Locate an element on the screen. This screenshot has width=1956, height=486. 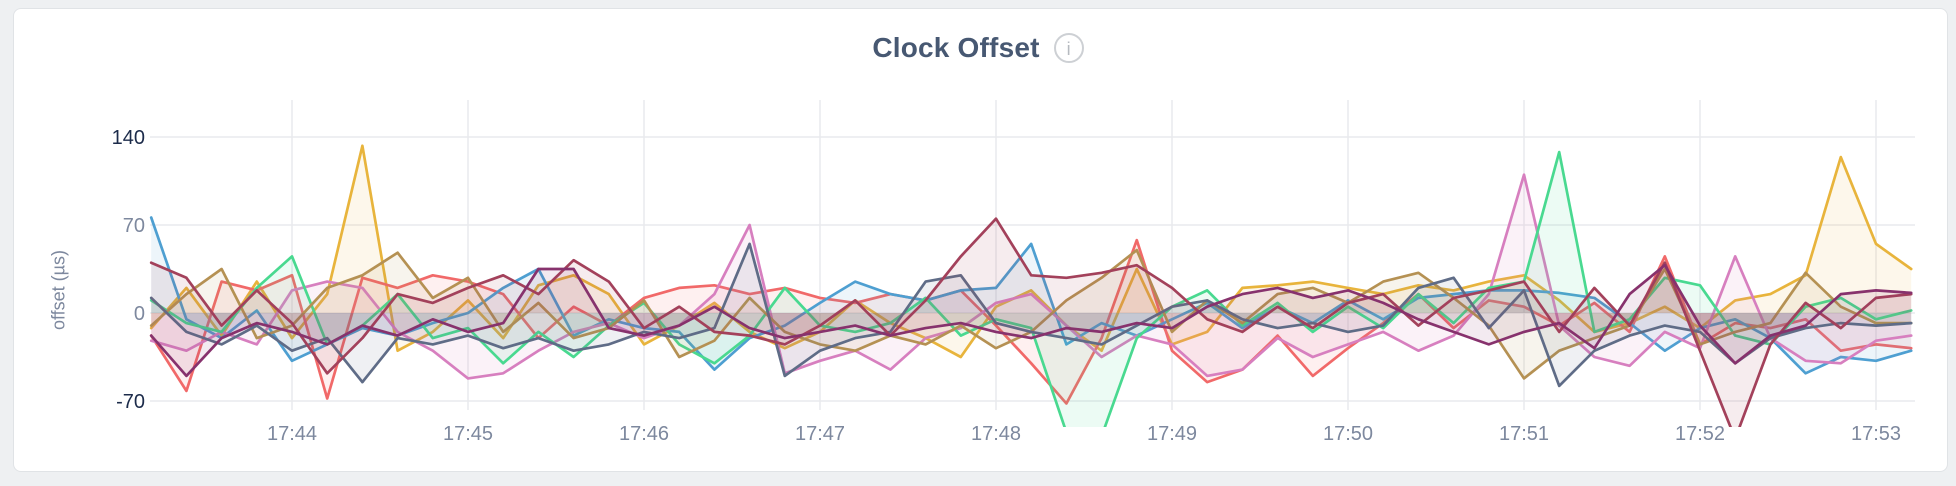
chart-header: Clock Offset i is located at coordinates (978, 48).